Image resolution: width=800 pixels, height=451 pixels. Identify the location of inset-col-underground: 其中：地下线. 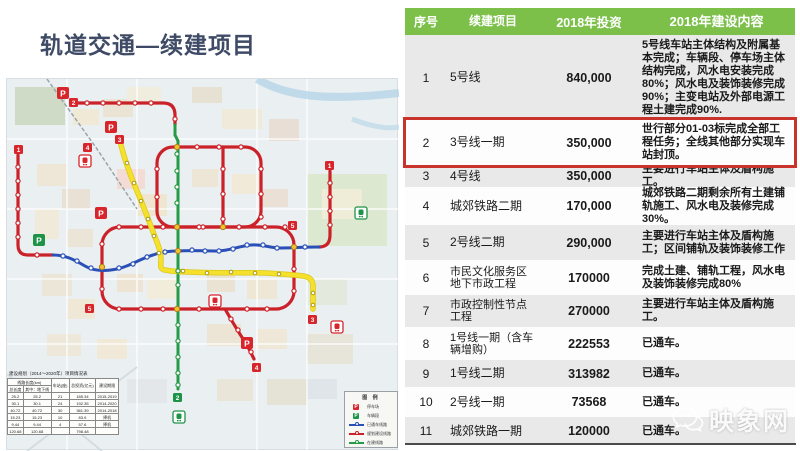
(37, 389).